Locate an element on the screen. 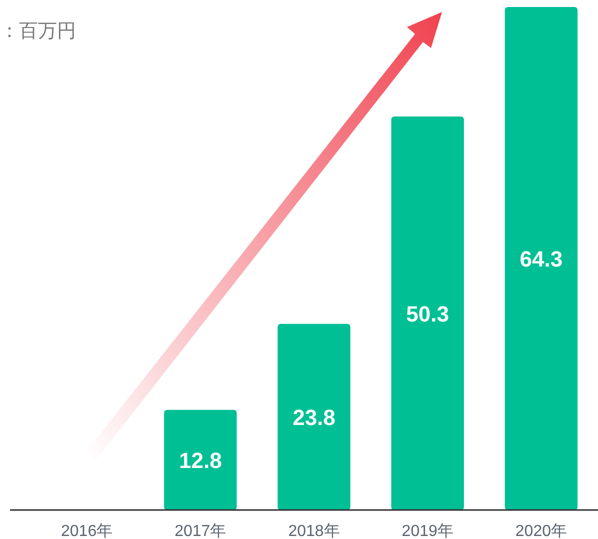 The height and width of the screenshot is (539, 598). data-label: 23.8 is located at coordinates (314, 417).